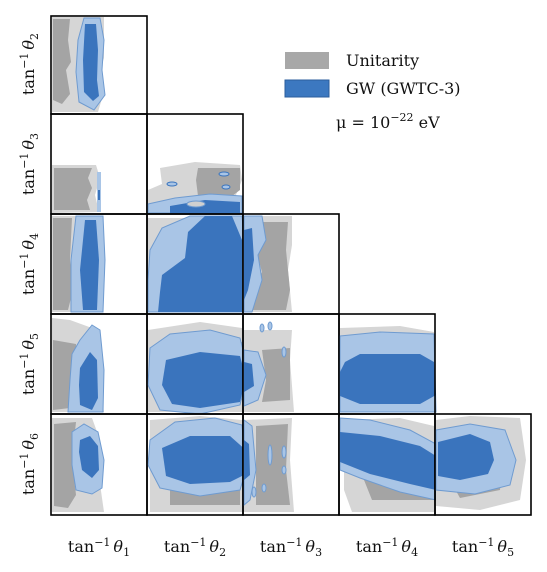 The height and width of the screenshot is (572, 547). I want to click on x-axis-labels: tan−1 θ1 tan−1 θ2 tan−1 θ3 tan−1 θ4 tan−1 θ5, so click(291, 547).